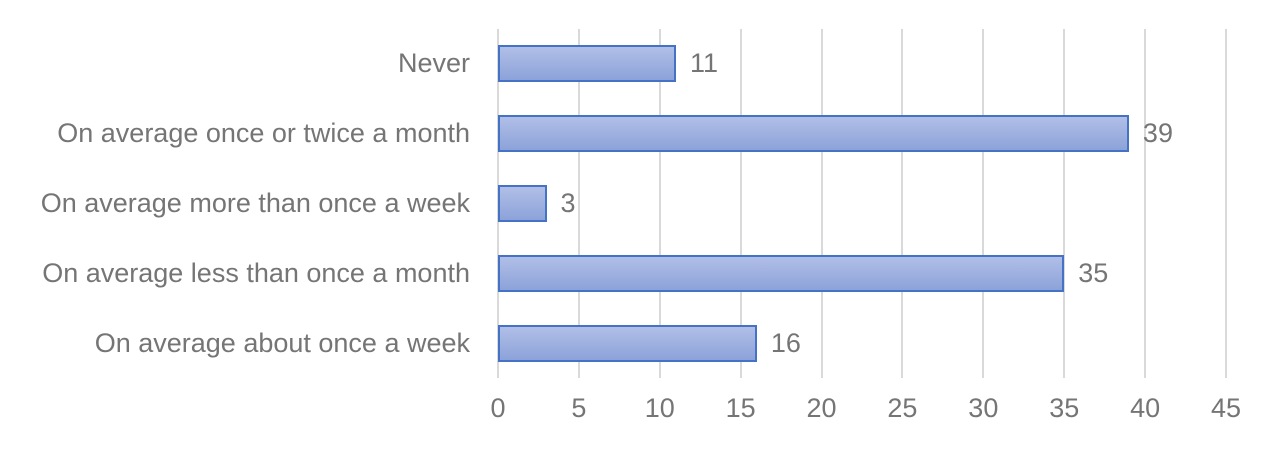  I want to click on bar-row: 3, so click(862, 204).